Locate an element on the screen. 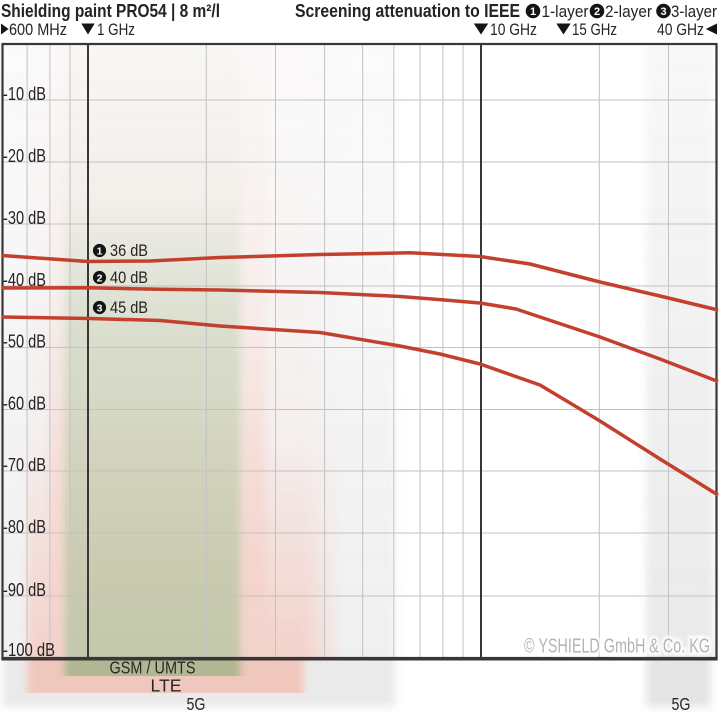 The image size is (720, 720). svg-text: © YSHIELD GmbH & Co. KG is located at coordinates (617, 647).